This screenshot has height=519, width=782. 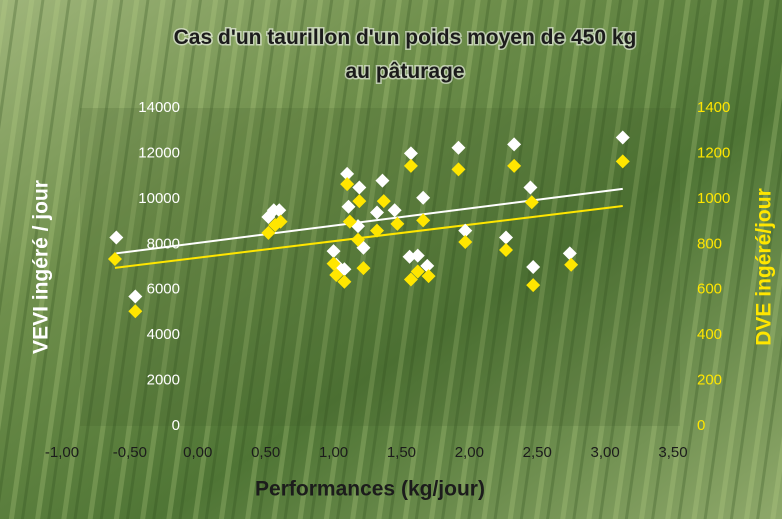 I want to click on y2-tick-label: 1000, so click(x=713, y=198).